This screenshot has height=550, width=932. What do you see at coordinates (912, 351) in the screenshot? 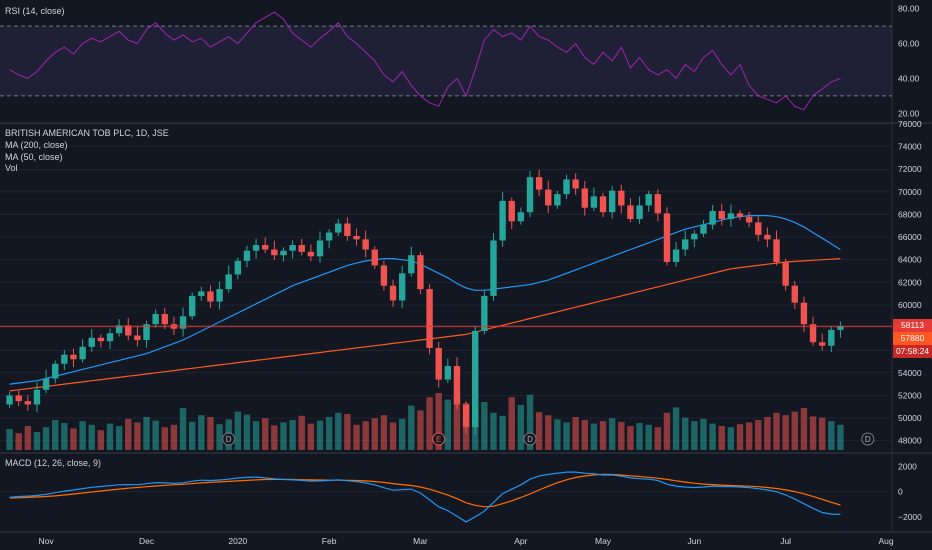
I see `countdown-badge: 07:58:24` at bounding box center [912, 351].